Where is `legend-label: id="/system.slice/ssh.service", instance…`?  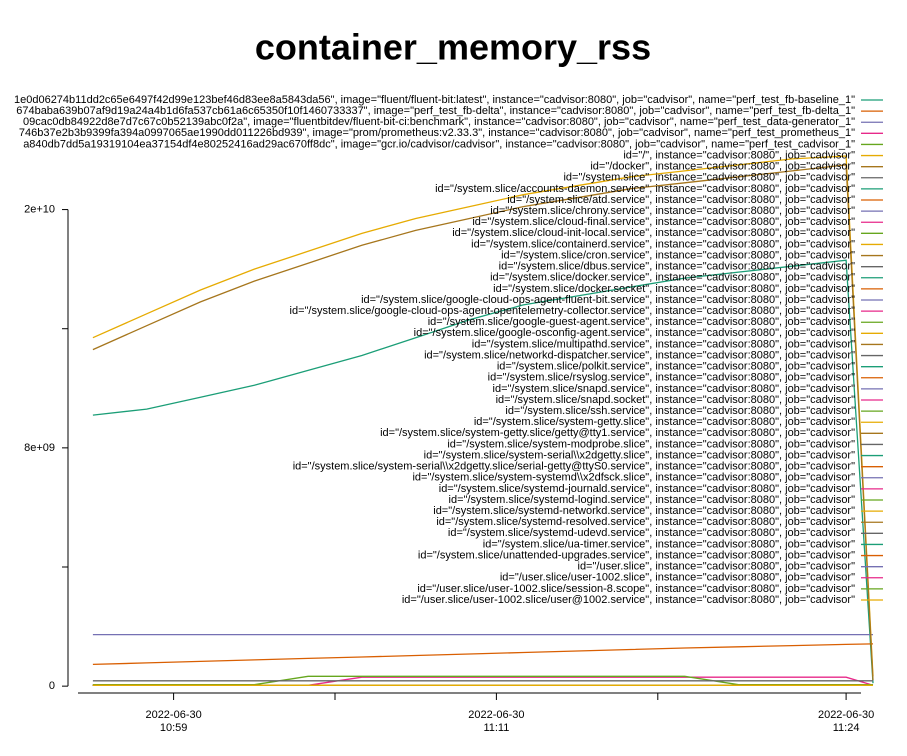 legend-label: id="/system.slice/ssh.service", instance… is located at coordinates (680, 411).